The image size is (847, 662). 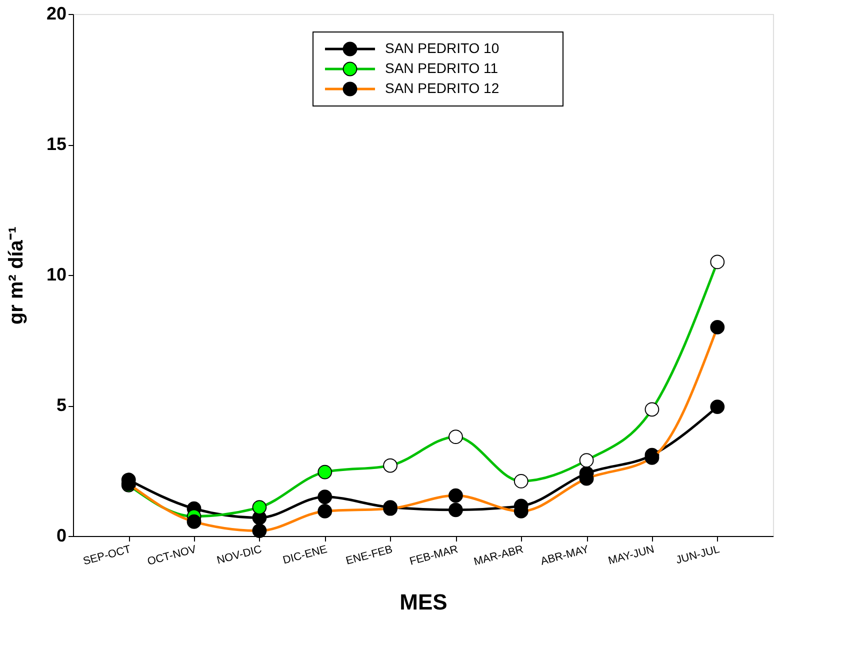 What do you see at coordinates (442, 48) in the screenshot?
I see `legend-label: SAN PEDRITO 10` at bounding box center [442, 48].